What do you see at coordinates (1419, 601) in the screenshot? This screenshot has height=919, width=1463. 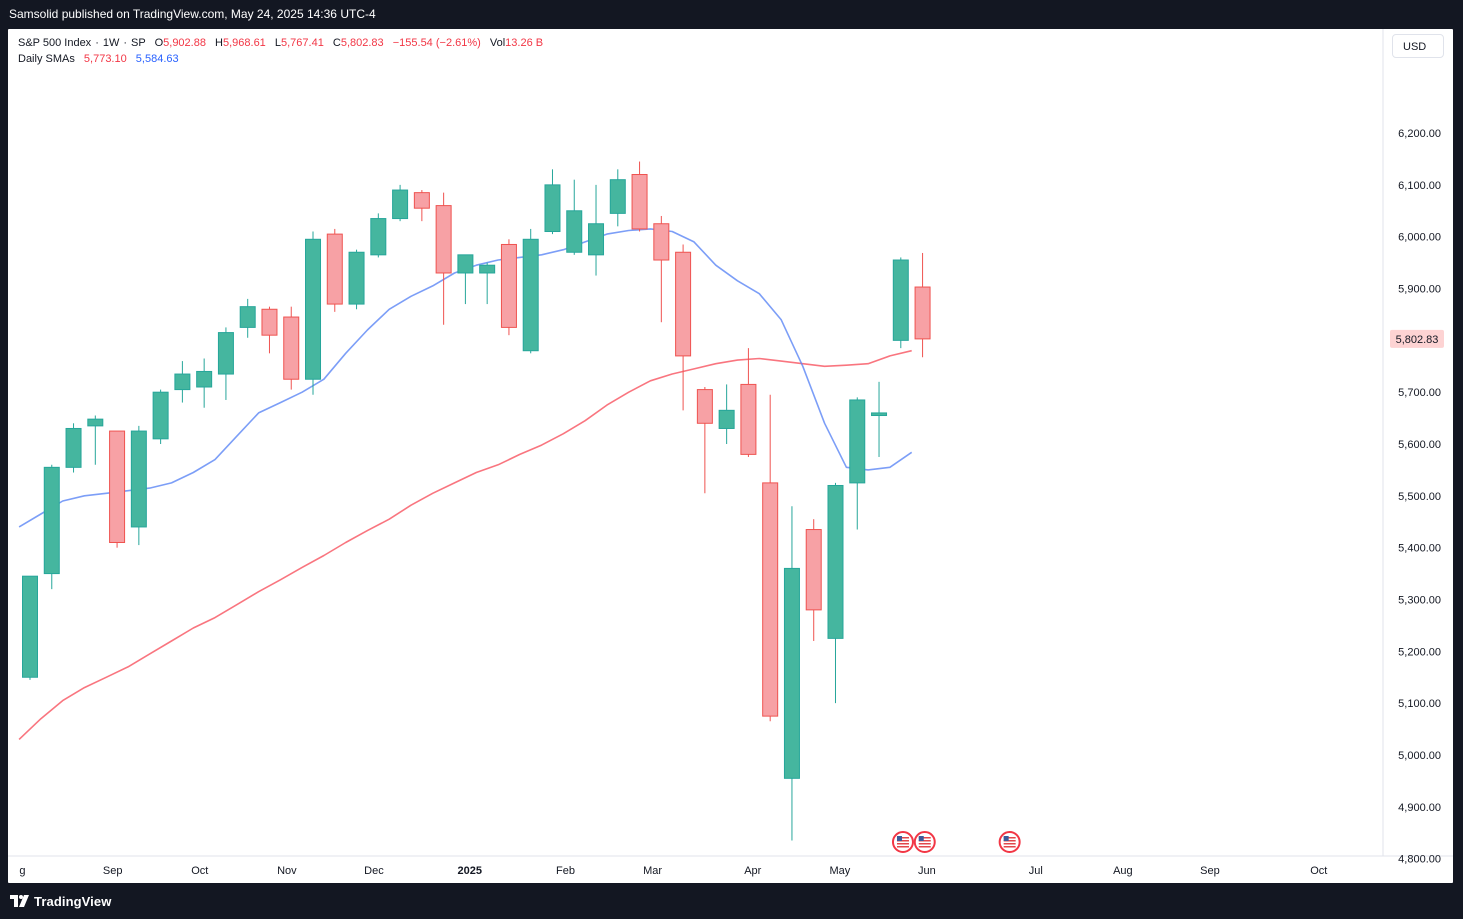 I see `price-tick-label: 5,300.00` at bounding box center [1419, 601].